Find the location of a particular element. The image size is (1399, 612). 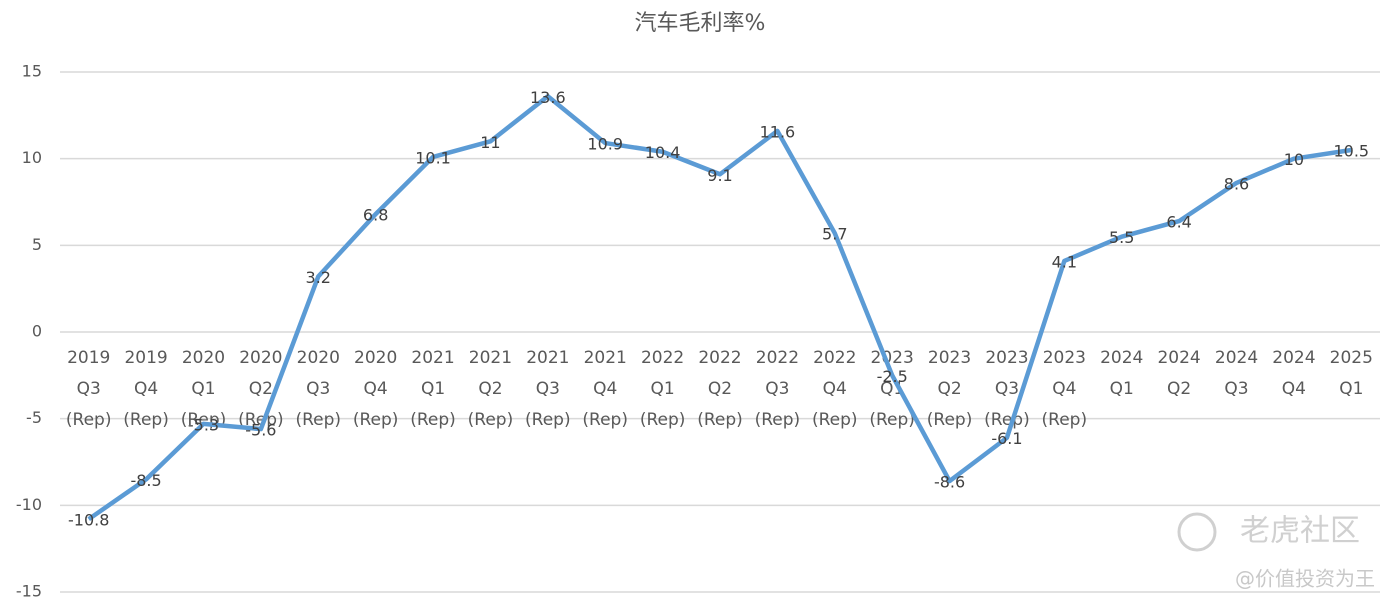

y-tick-label: -15 is located at coordinates (29, 591).